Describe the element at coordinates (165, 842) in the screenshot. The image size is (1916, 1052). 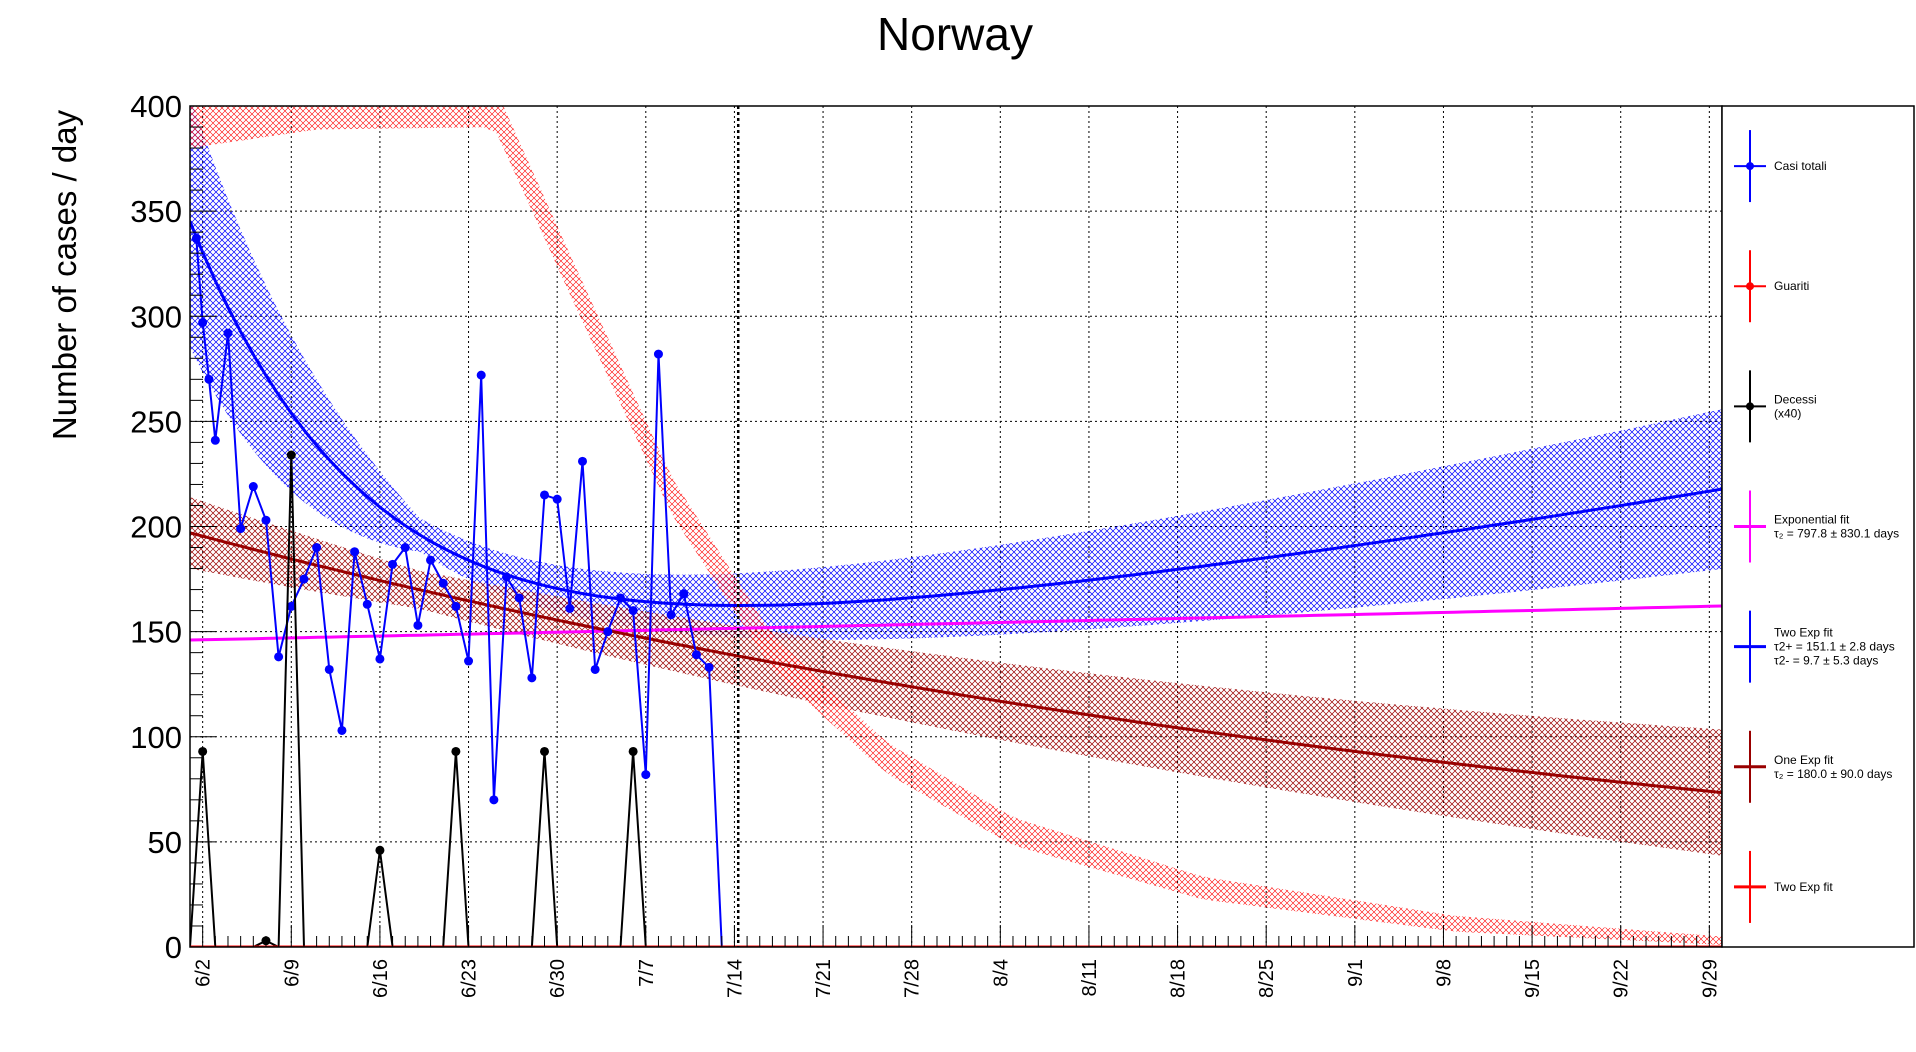
I see `y-tick-label: 50` at that location.